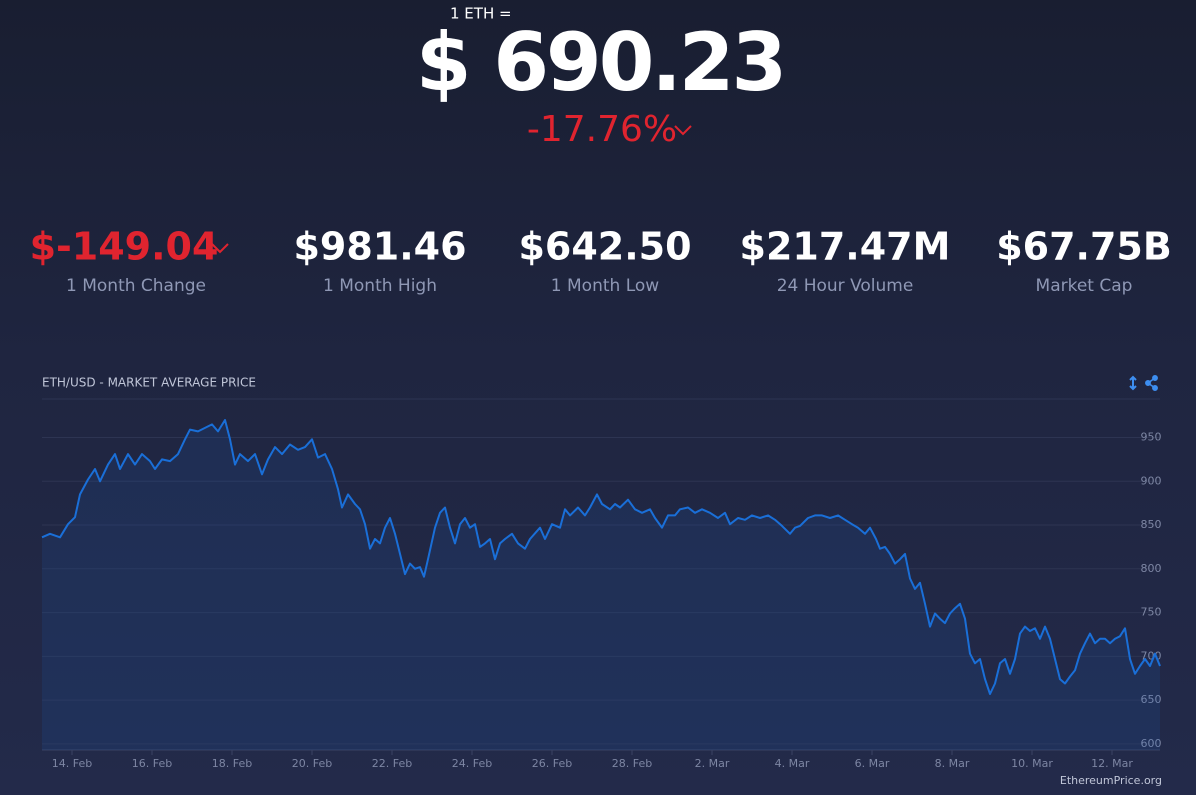  Describe the element at coordinates (149, 383) in the screenshot. I see `chart-title: ETH/USD - MARKET AVERAGE PRICE` at that location.